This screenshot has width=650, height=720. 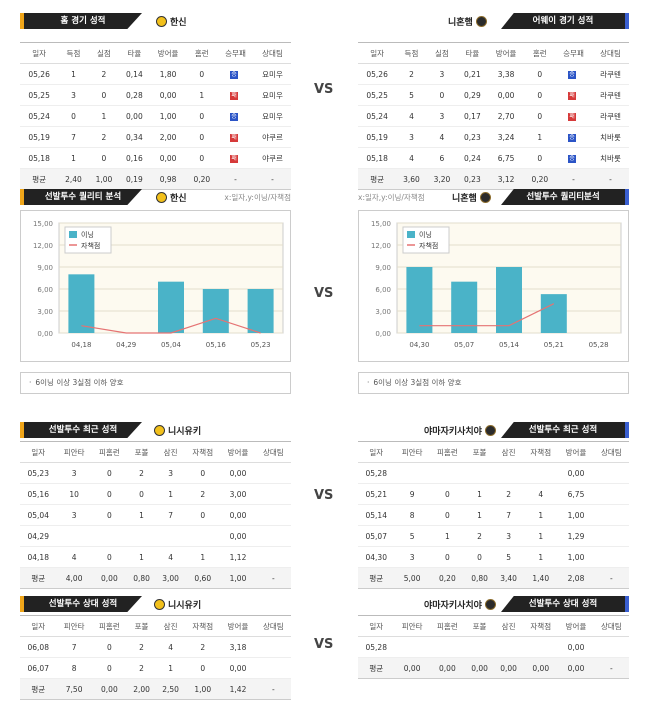 I want to click on axis-note: x:일자,y:이닝/자책점, so click(x=257, y=197).